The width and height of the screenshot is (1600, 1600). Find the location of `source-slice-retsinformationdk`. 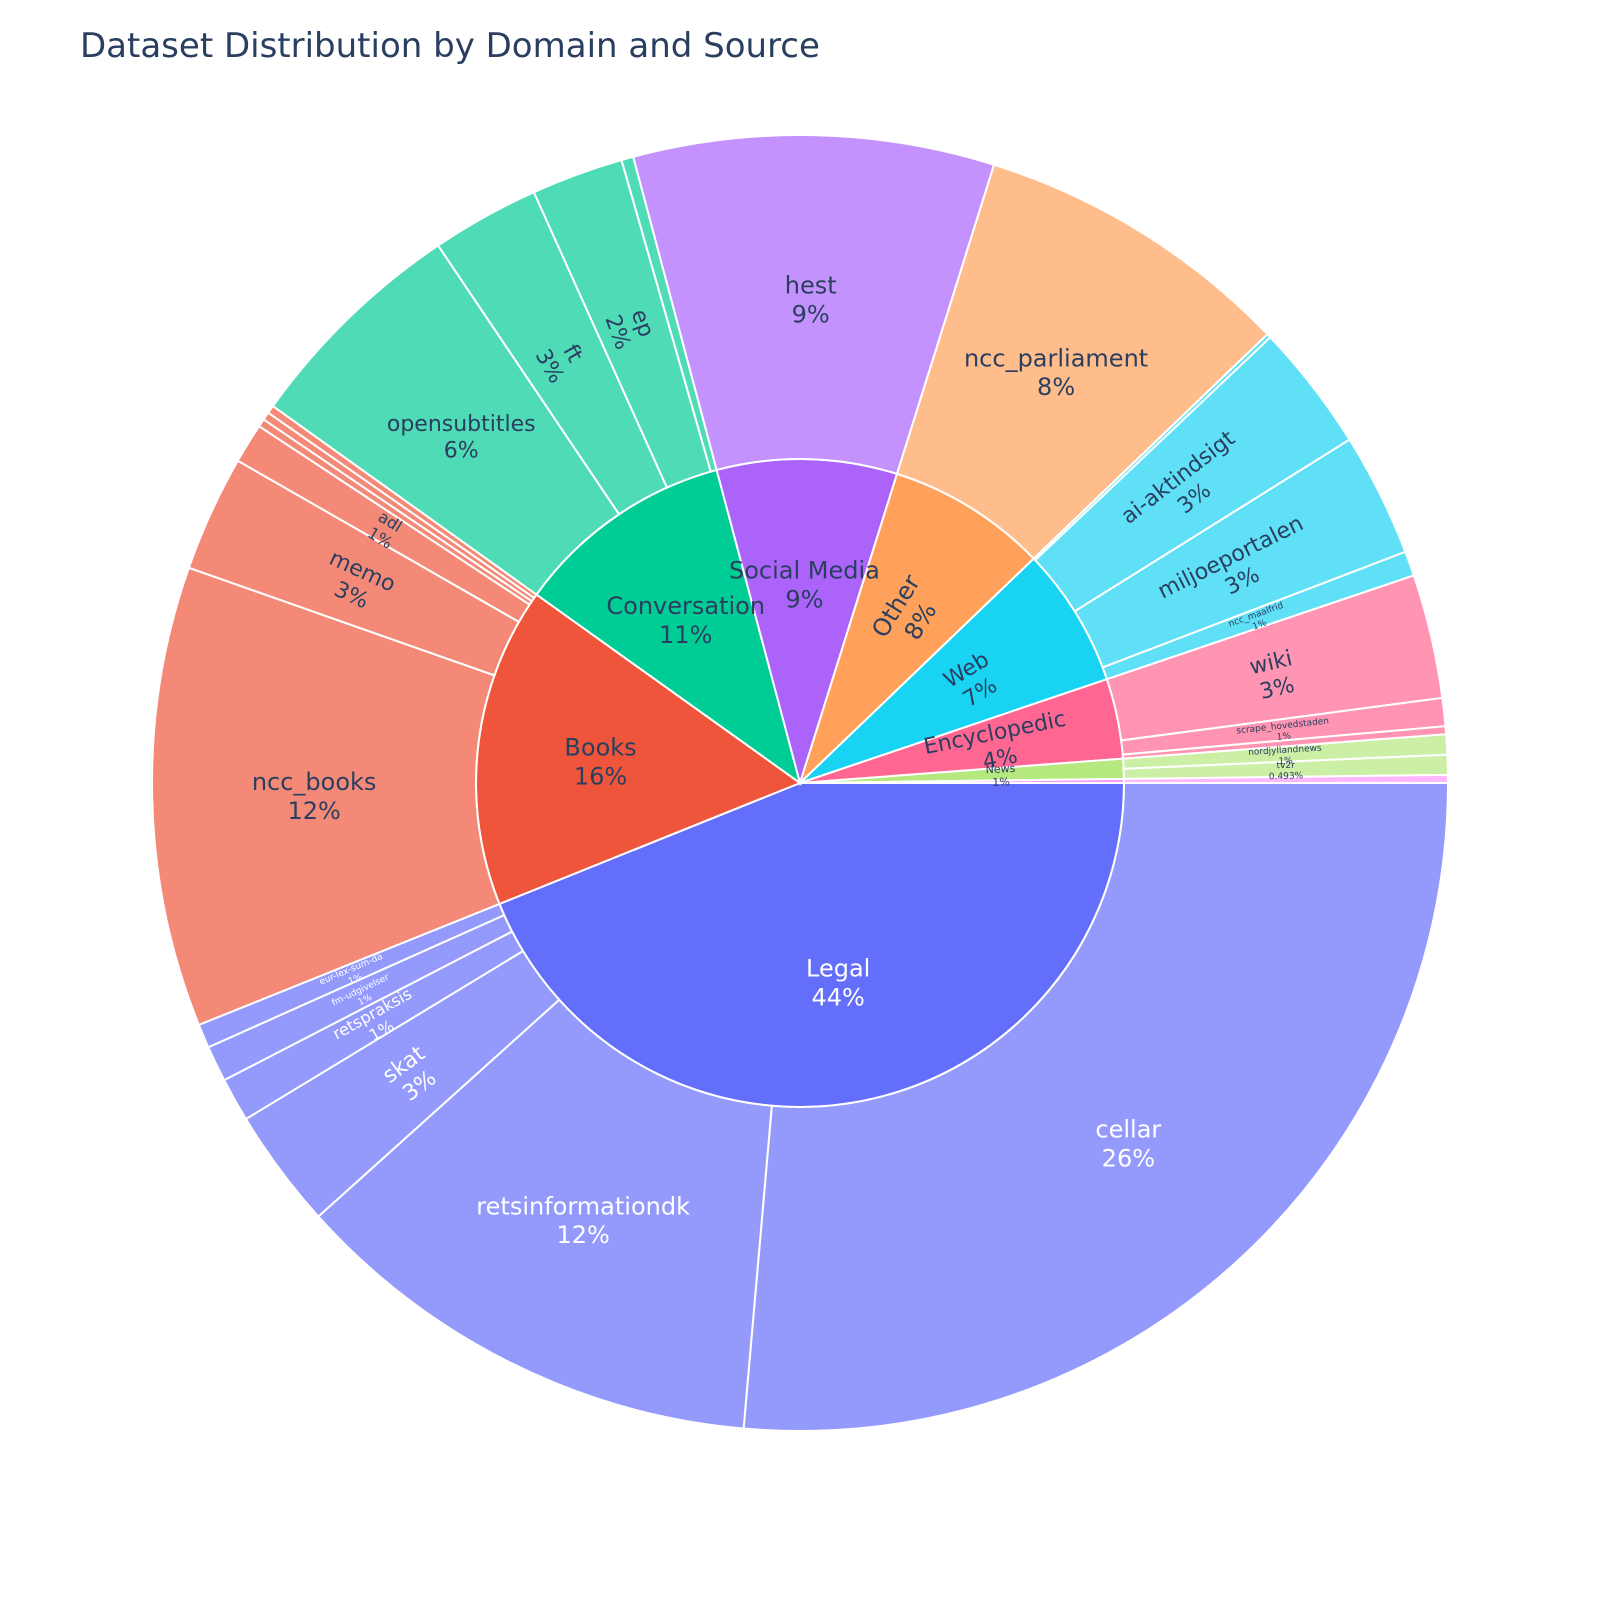

source-slice-retsinformationdk is located at coordinates (544, 1214).